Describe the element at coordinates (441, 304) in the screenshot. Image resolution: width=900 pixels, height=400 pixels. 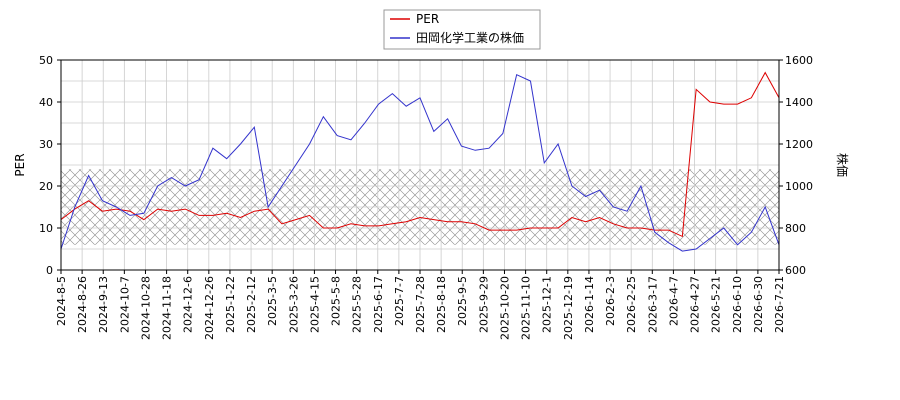
I see `x-tick-label: 2025-8-18` at that location.